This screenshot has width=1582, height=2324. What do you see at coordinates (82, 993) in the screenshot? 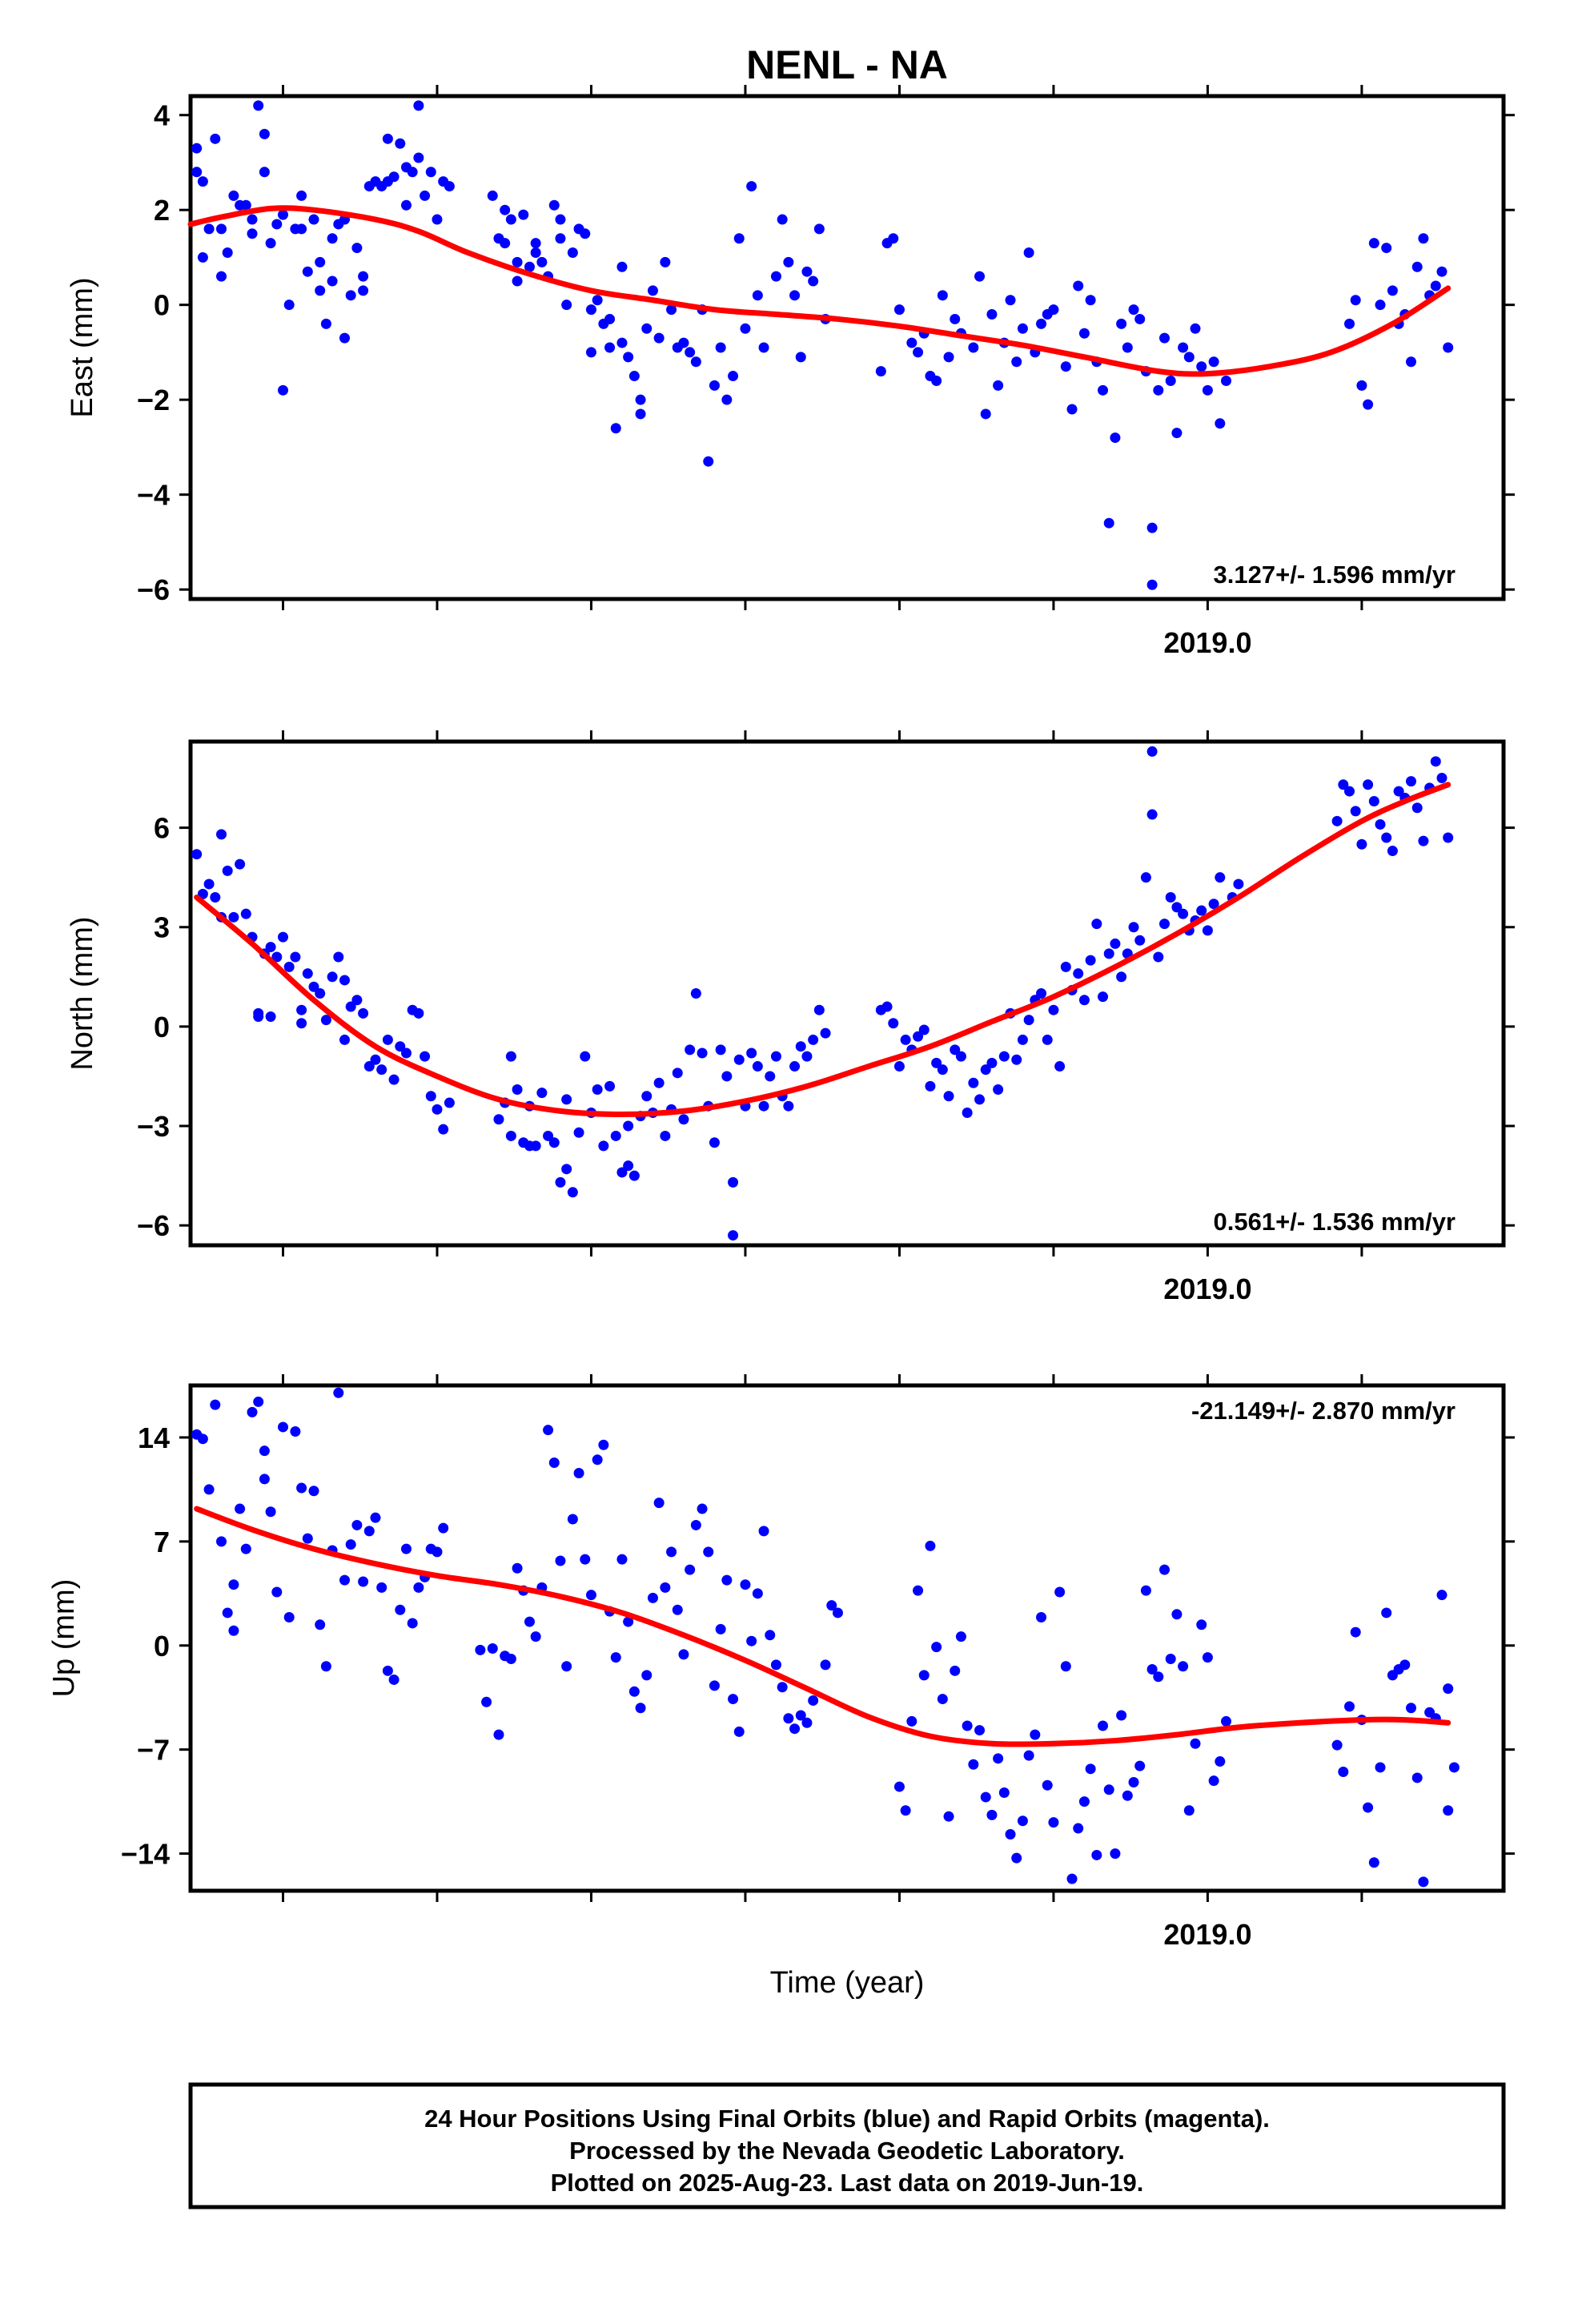
I see `y-axis-label: North (mm)` at bounding box center [82, 993].